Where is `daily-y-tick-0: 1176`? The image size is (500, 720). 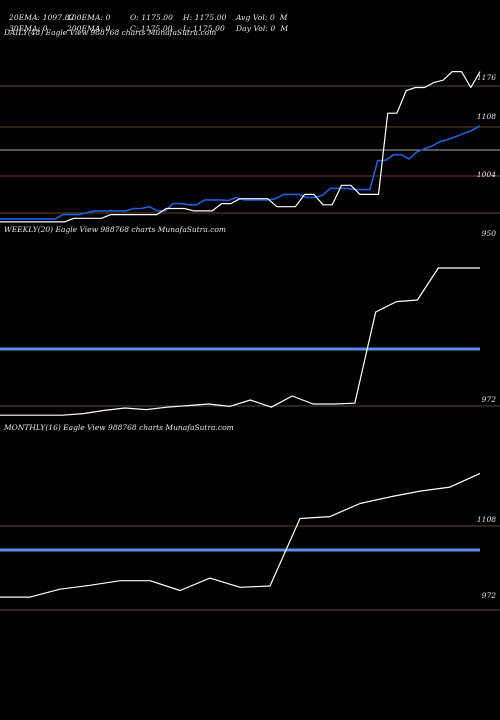
daily-y-tick-0: 1176 is located at coordinates (486, 77).